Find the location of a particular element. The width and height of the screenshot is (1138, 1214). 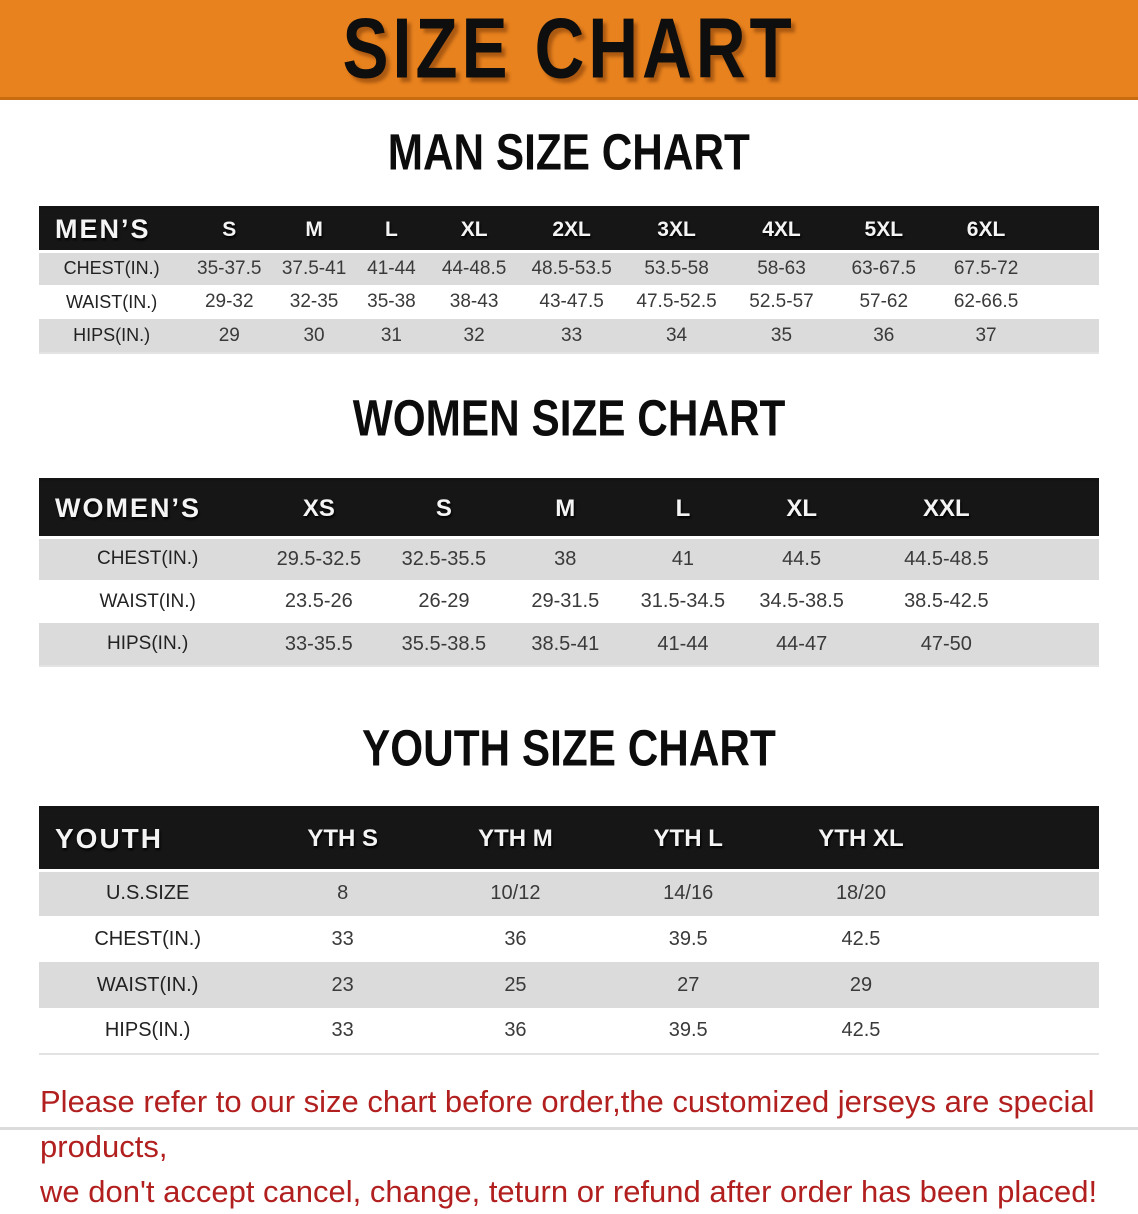

size-cell: XXL is located at coordinates (946, 508).